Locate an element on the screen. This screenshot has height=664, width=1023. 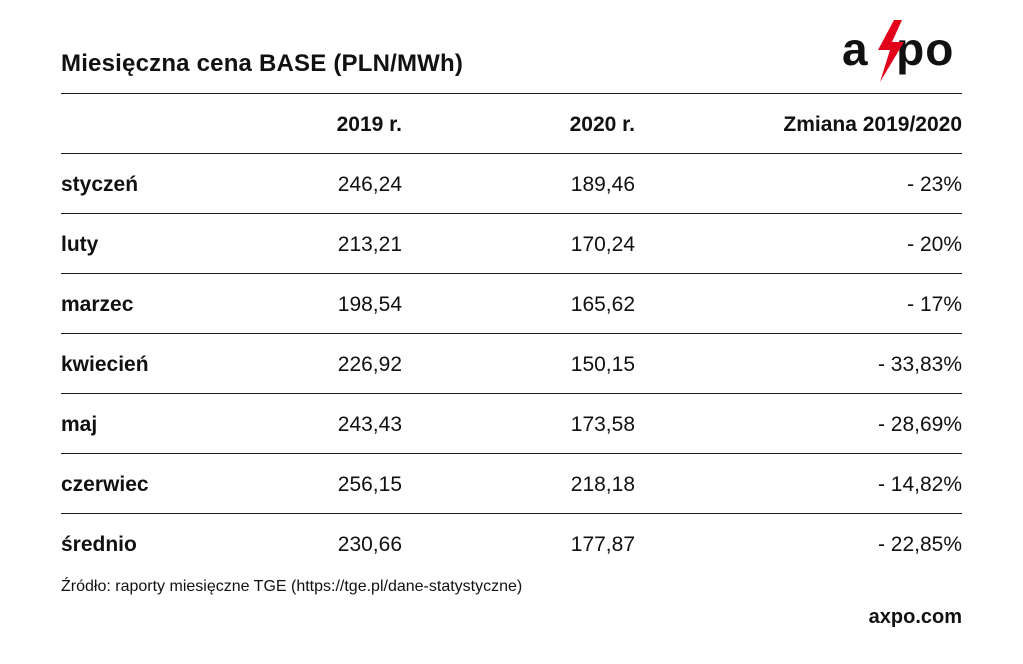
value-change: - 28,69% is located at coordinates (919, 424).